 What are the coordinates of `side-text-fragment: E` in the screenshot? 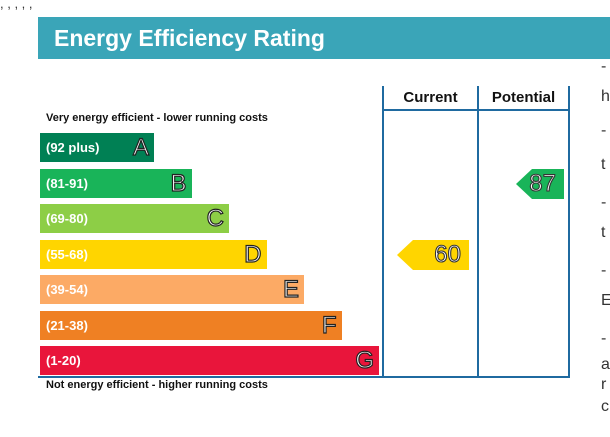 It's located at (605, 300).